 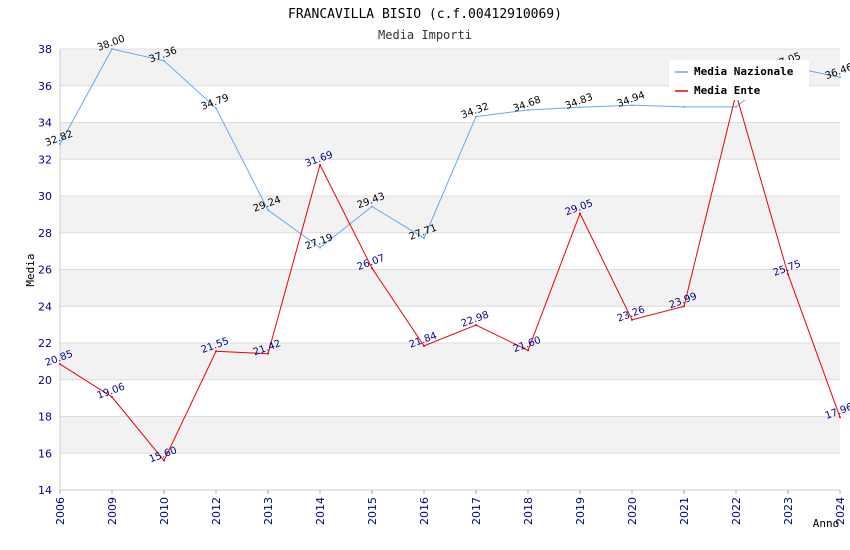 I want to click on x-tick-label: 2021, so click(x=684, y=511).